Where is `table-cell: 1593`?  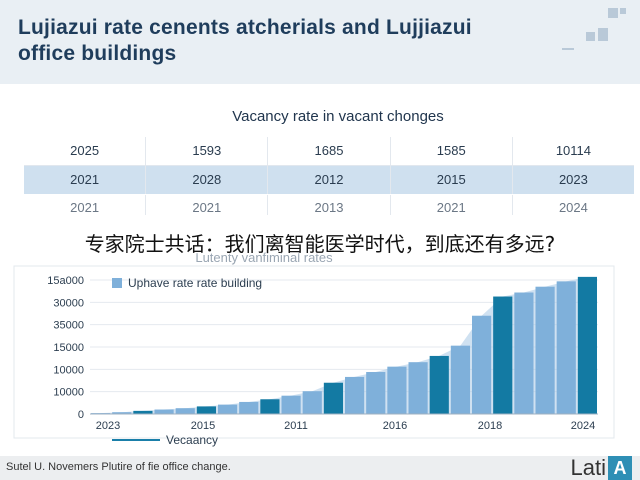 table-cell: 1593 is located at coordinates (207, 151).